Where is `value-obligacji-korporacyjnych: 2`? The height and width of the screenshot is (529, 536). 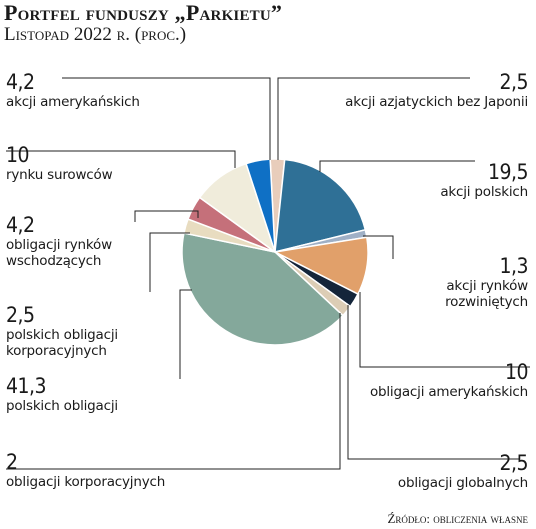 value-obligacji-korporacyjnych: 2 is located at coordinates (12, 462).